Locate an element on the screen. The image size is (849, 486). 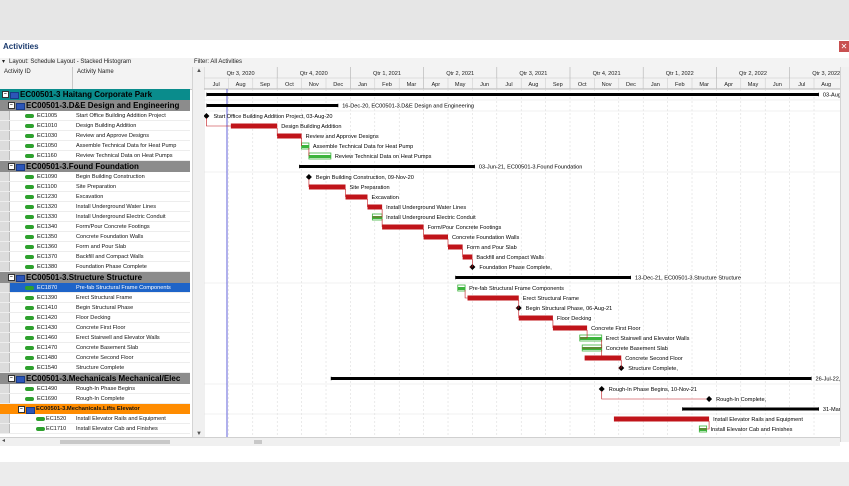
table-row: EC1380 Foundation Phase Complete is located at coordinates (95, 267).